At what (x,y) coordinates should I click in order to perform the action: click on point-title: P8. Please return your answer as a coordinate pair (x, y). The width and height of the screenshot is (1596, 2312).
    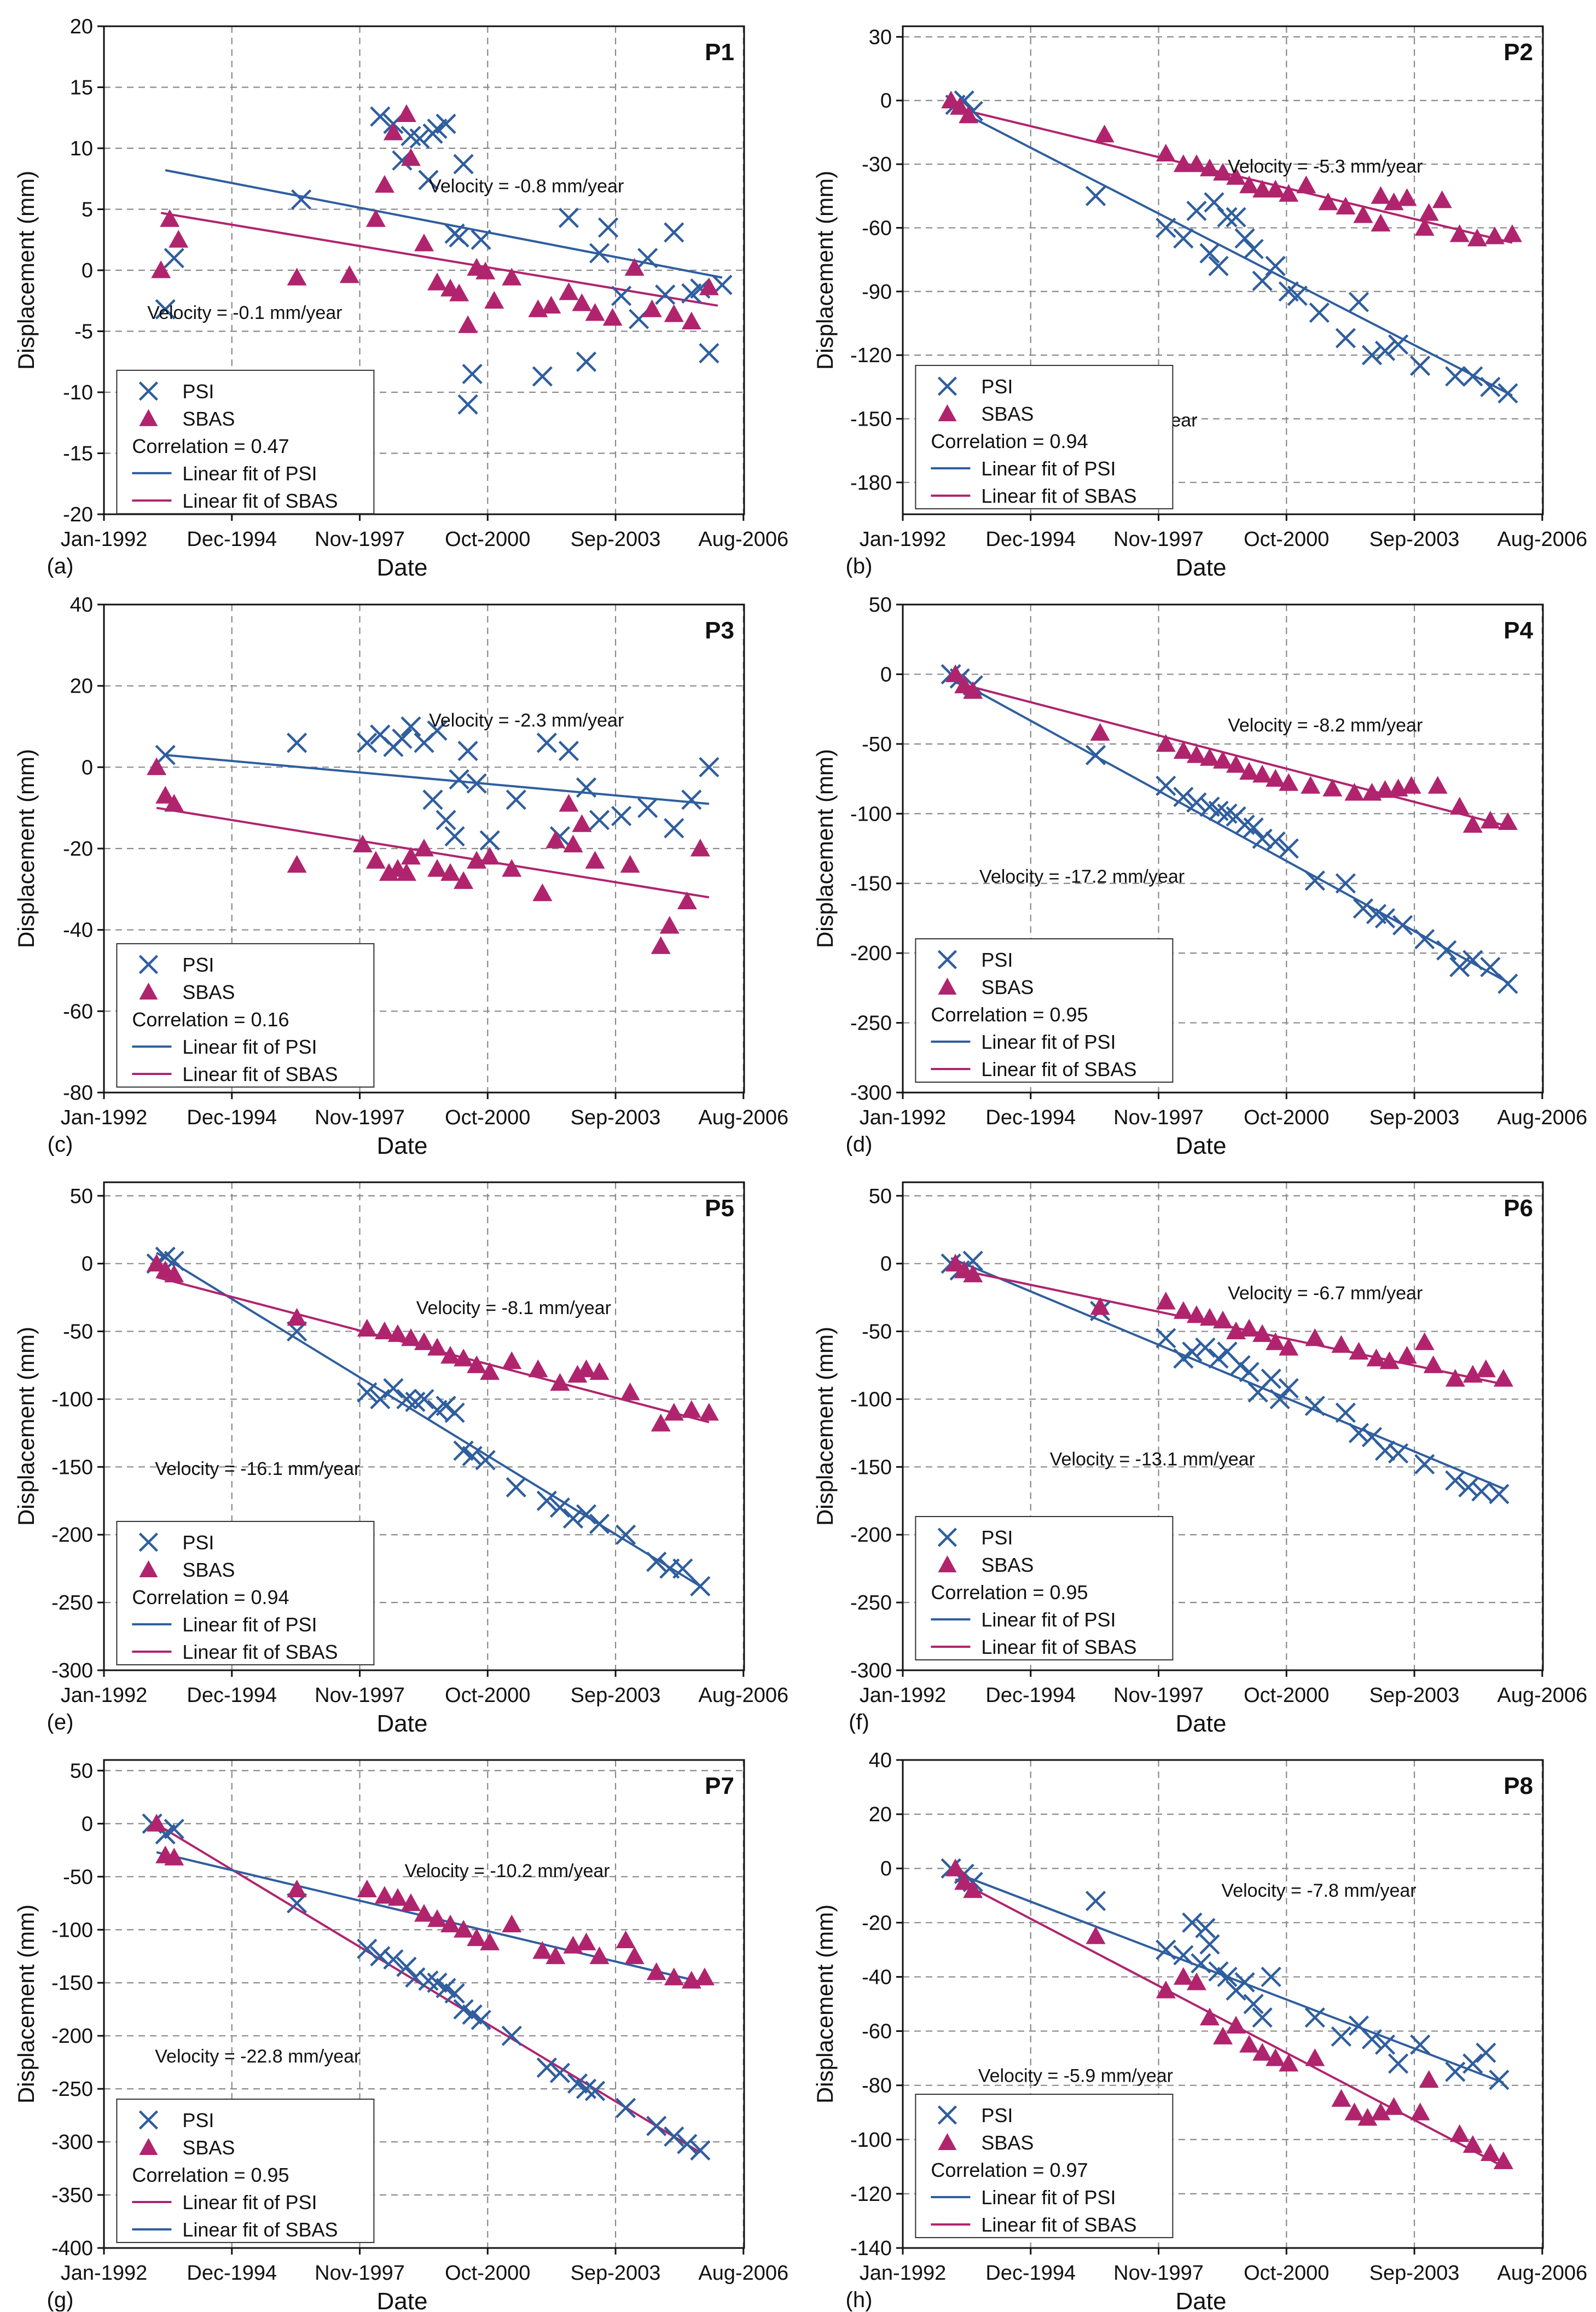
    Looking at the image, I should click on (1518, 1786).